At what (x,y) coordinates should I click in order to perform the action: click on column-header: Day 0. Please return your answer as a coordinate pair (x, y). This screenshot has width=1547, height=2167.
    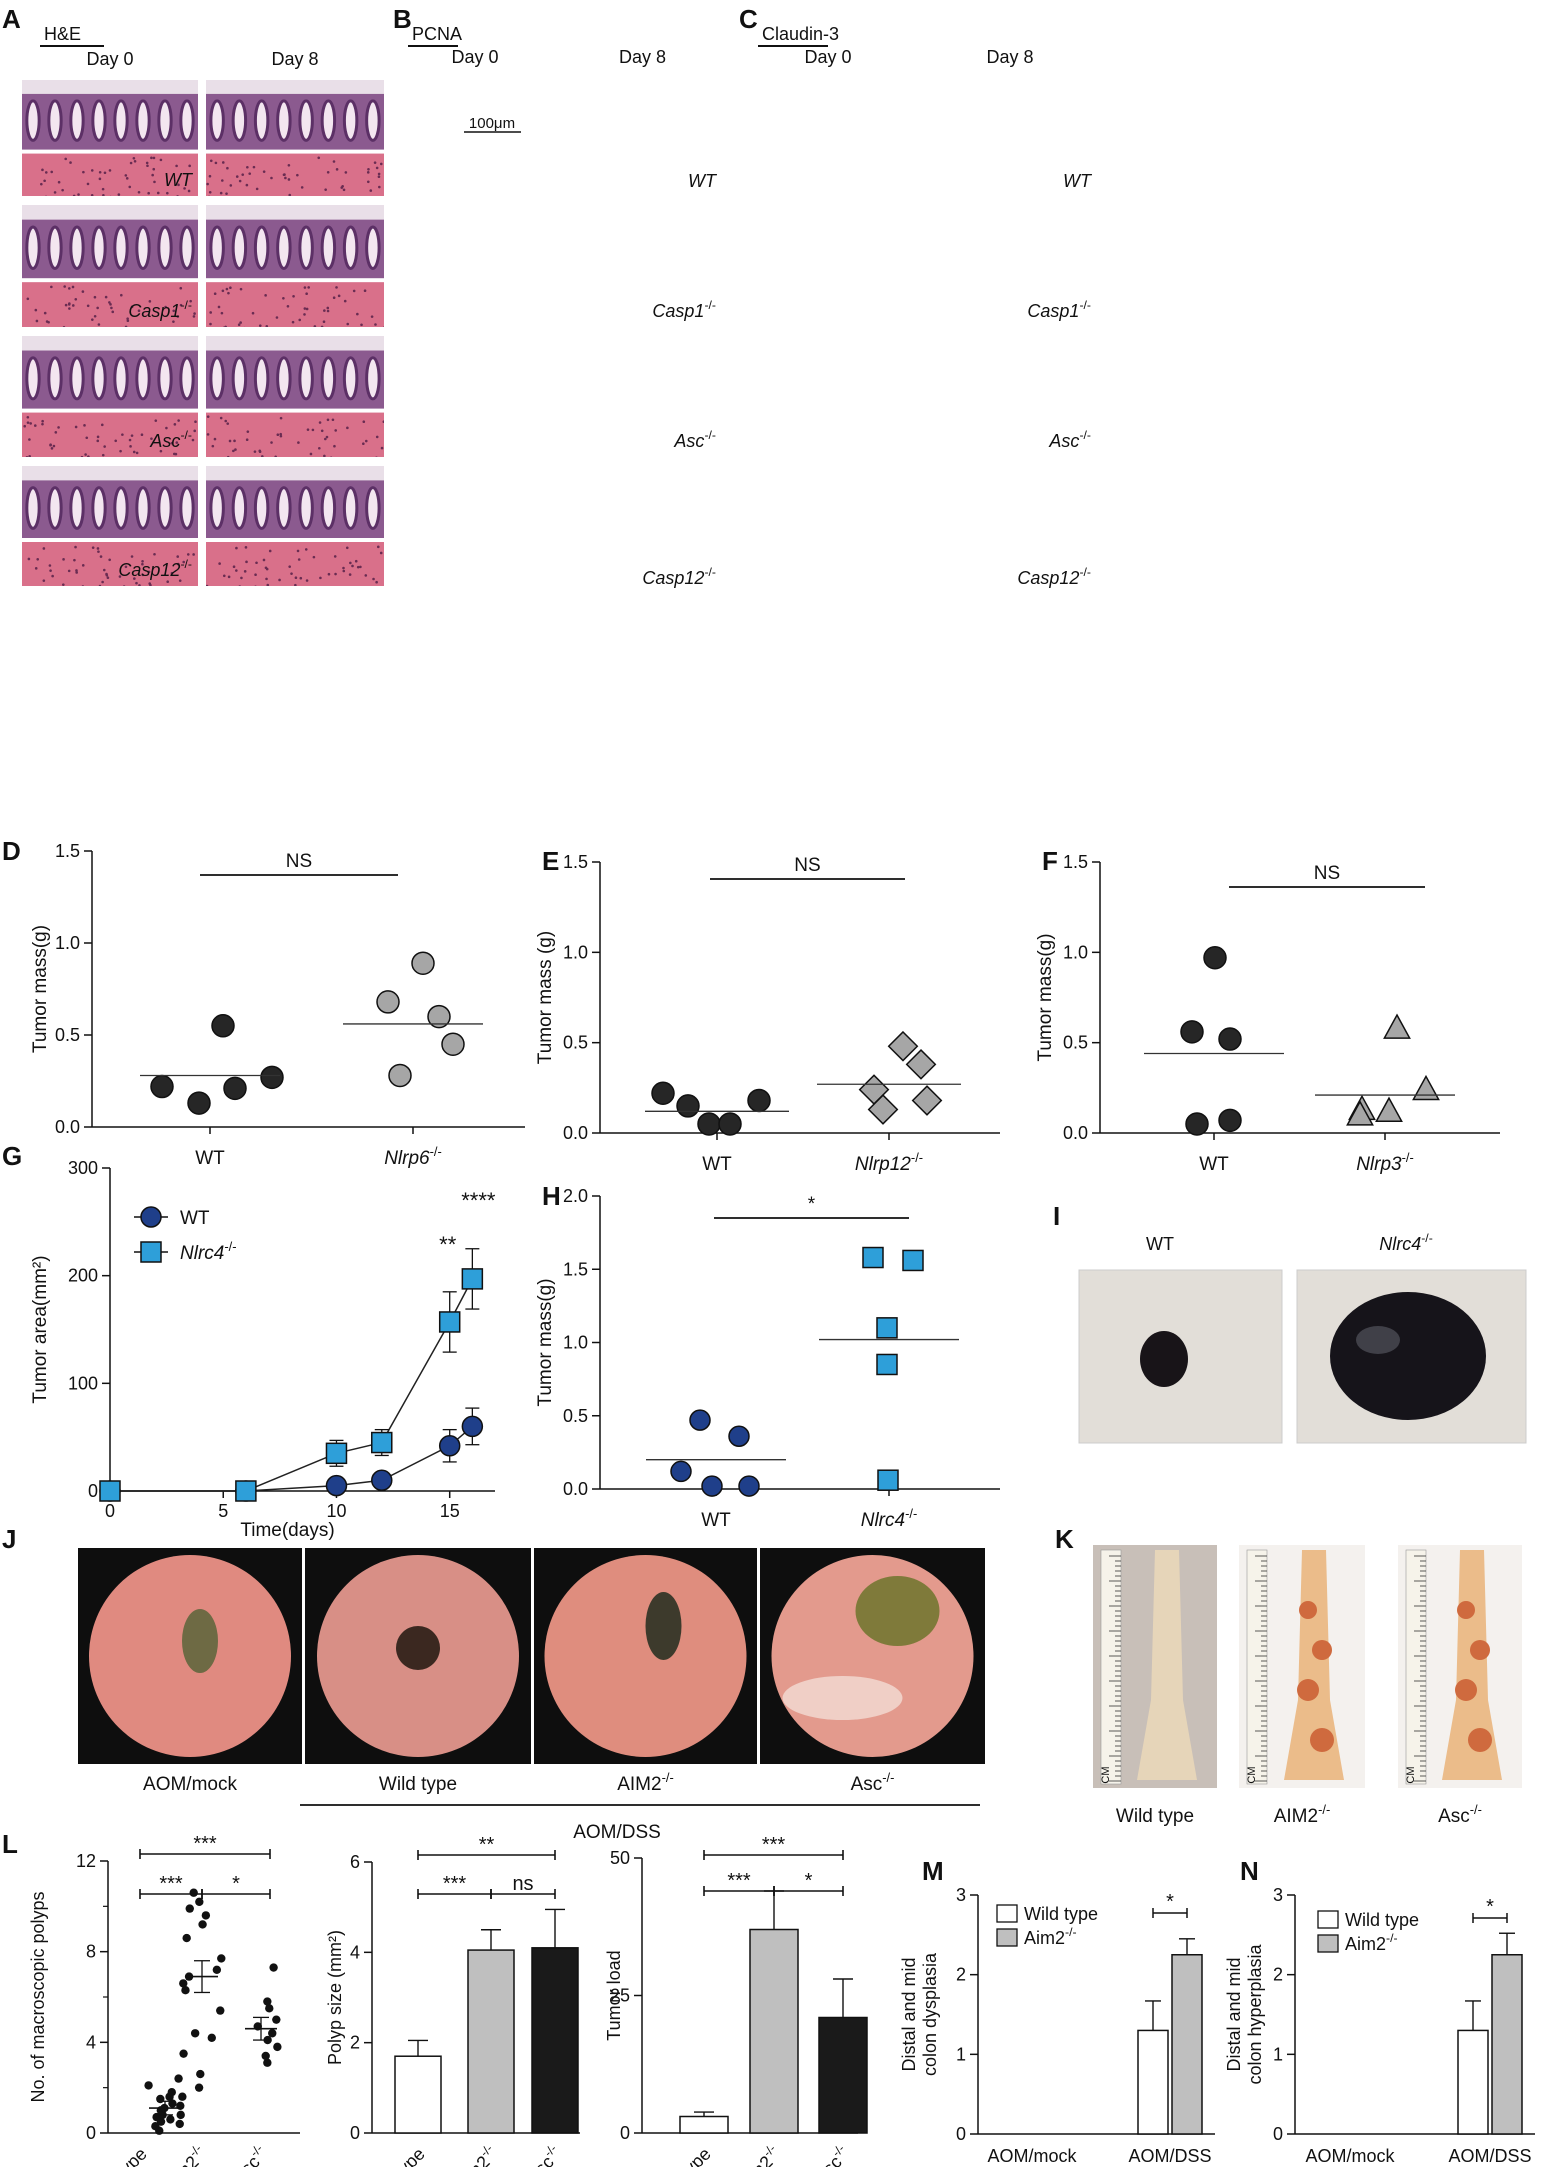
    Looking at the image, I should click on (827, 57).